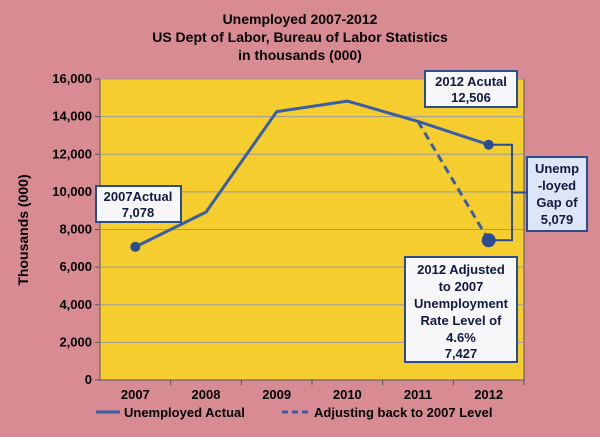 The height and width of the screenshot is (437, 600). I want to click on y-tick-label: 8,000, so click(75, 229).